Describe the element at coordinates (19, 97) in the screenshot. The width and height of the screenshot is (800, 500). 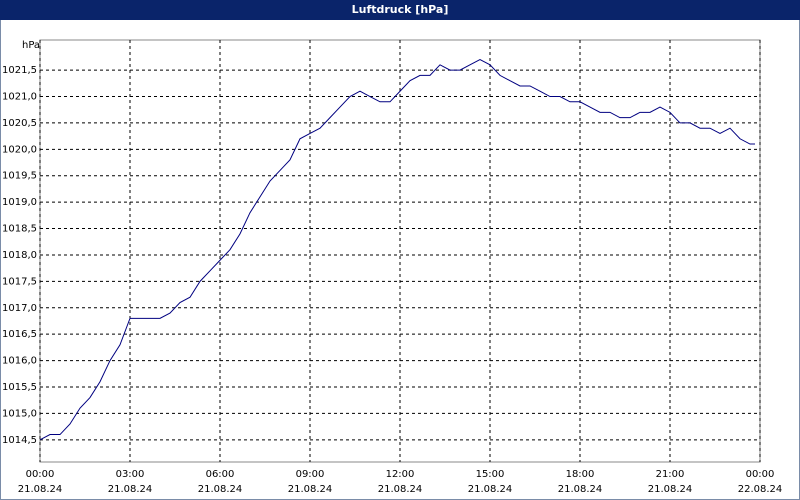
I see `y-tick-label: 1021,0` at that location.